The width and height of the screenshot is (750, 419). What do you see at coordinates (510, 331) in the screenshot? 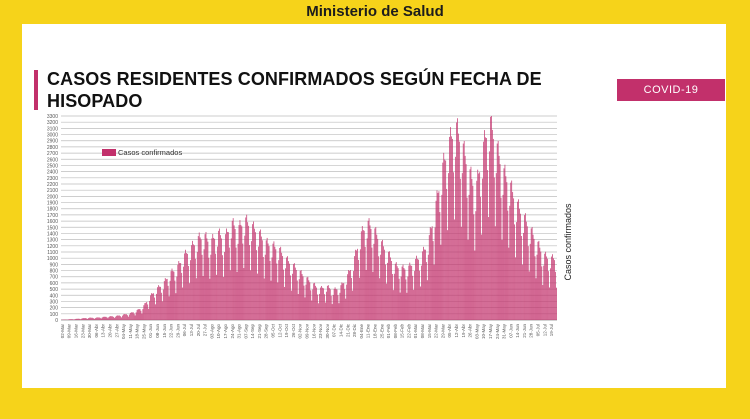
I see `x-tick-label: 07-Jun` at bounding box center [510, 331].